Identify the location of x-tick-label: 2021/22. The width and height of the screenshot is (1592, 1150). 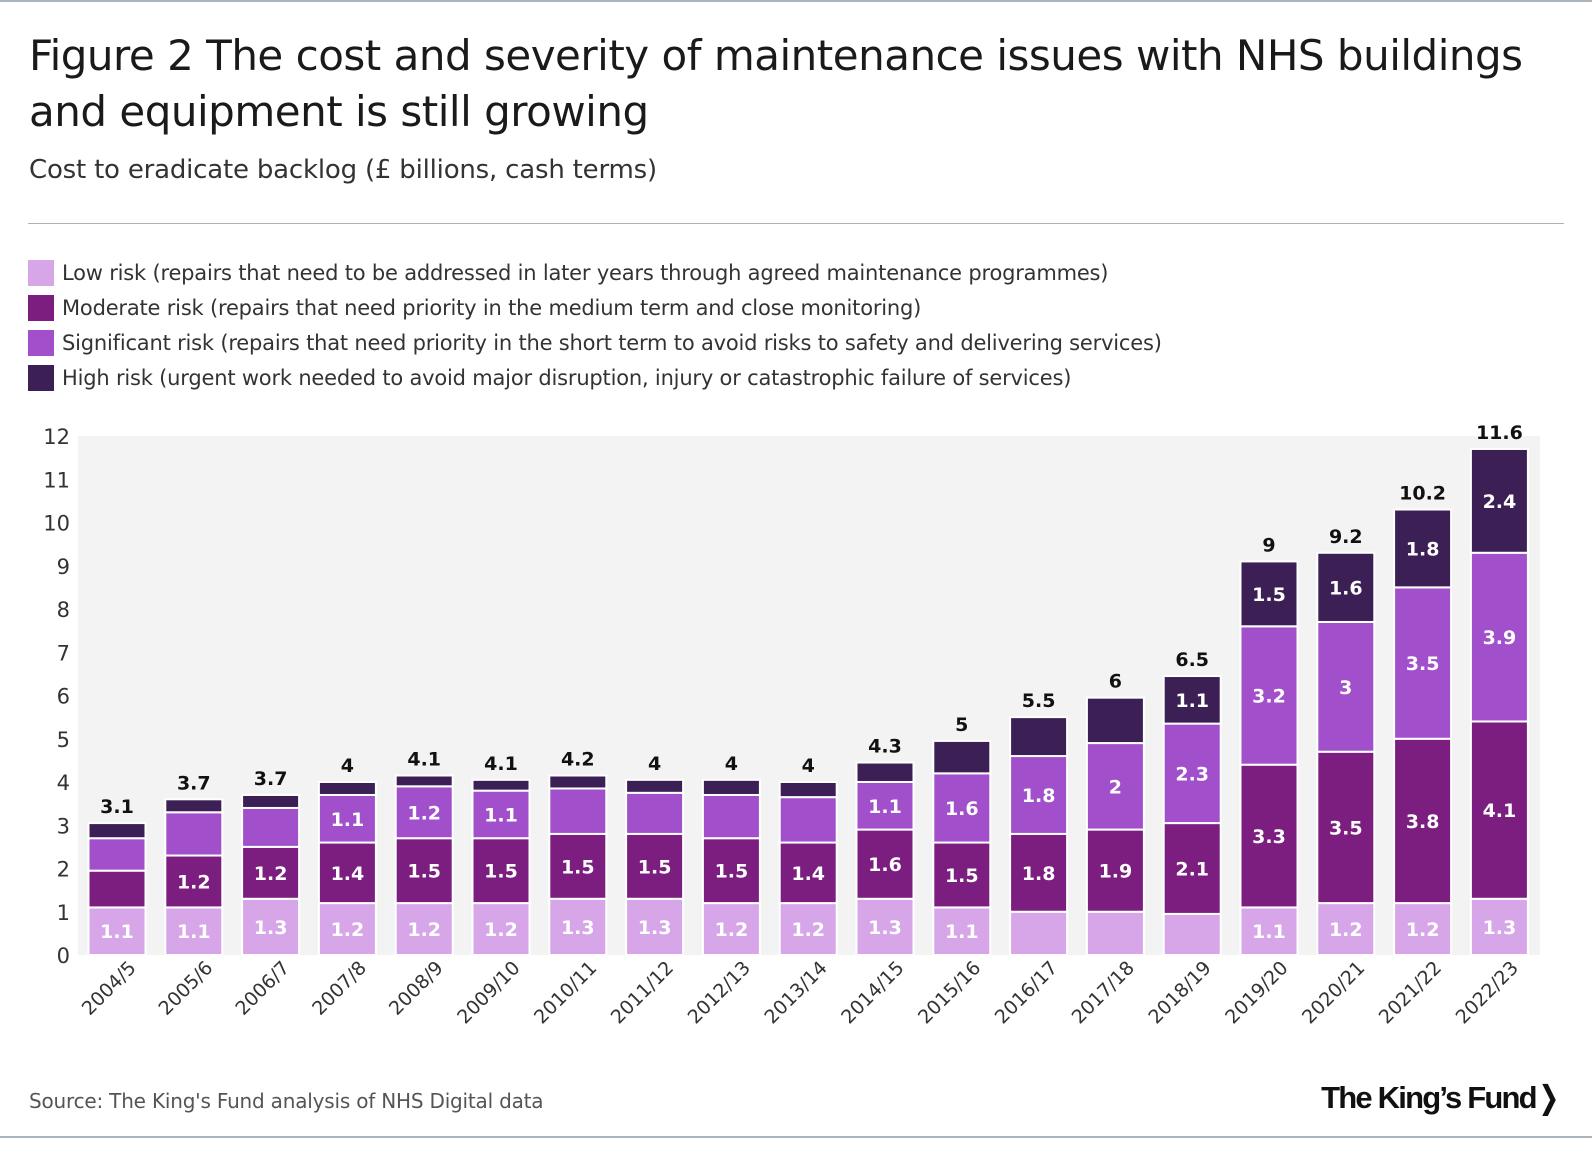
(1410, 992).